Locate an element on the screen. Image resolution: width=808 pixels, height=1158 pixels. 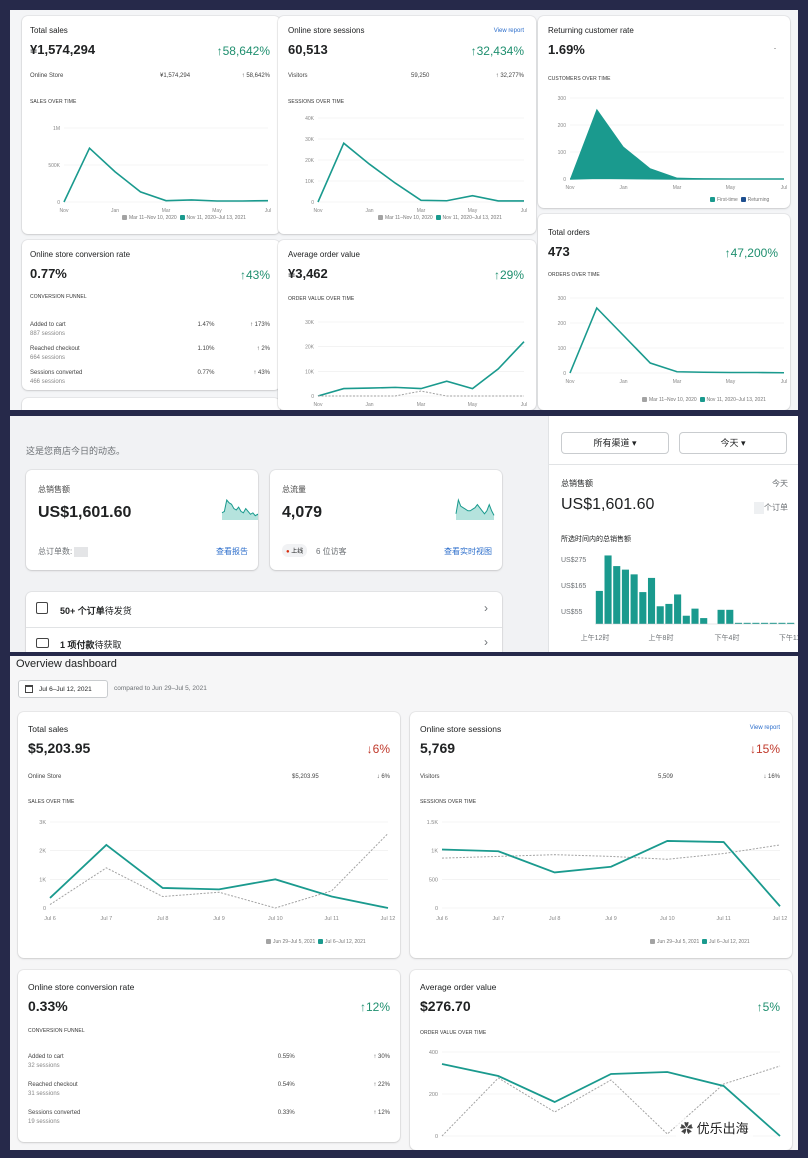
y-tick-label: 40K is located at coordinates (310, 119).